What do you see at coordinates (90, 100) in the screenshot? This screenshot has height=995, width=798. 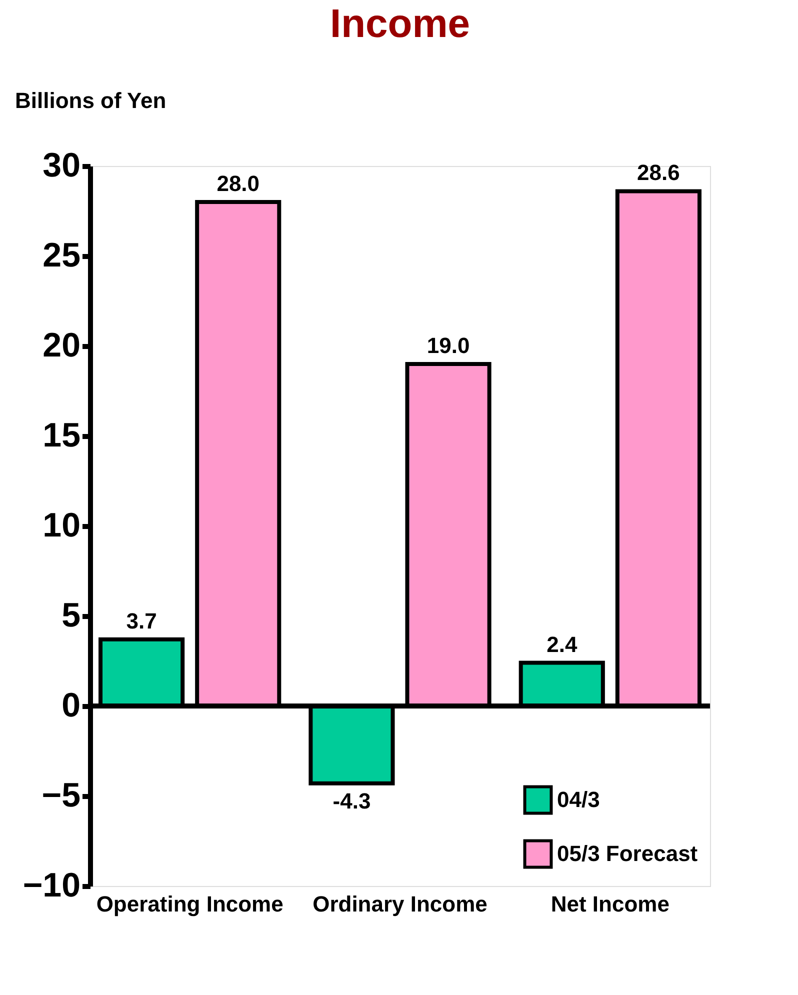 I see `y-axis-title: Billions of Yen` at bounding box center [90, 100].